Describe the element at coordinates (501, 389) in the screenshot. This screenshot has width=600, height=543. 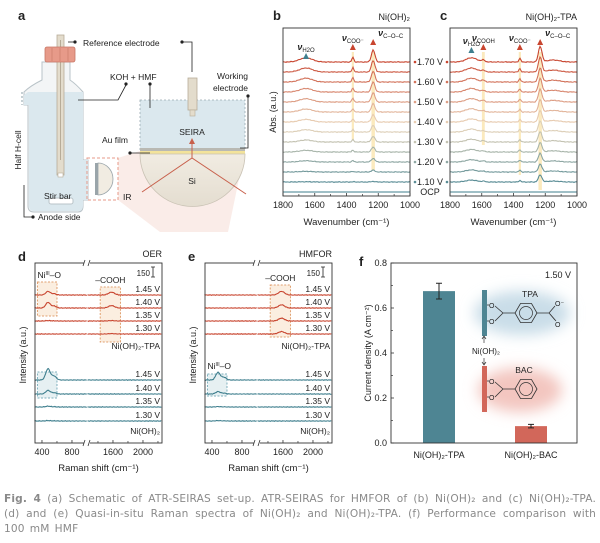
I see `bond` at that location.